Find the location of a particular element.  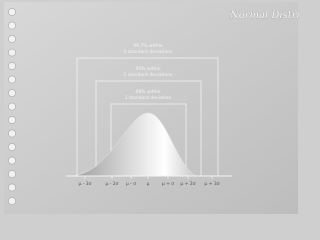

axis-label: μ is located at coordinates (148, 184).